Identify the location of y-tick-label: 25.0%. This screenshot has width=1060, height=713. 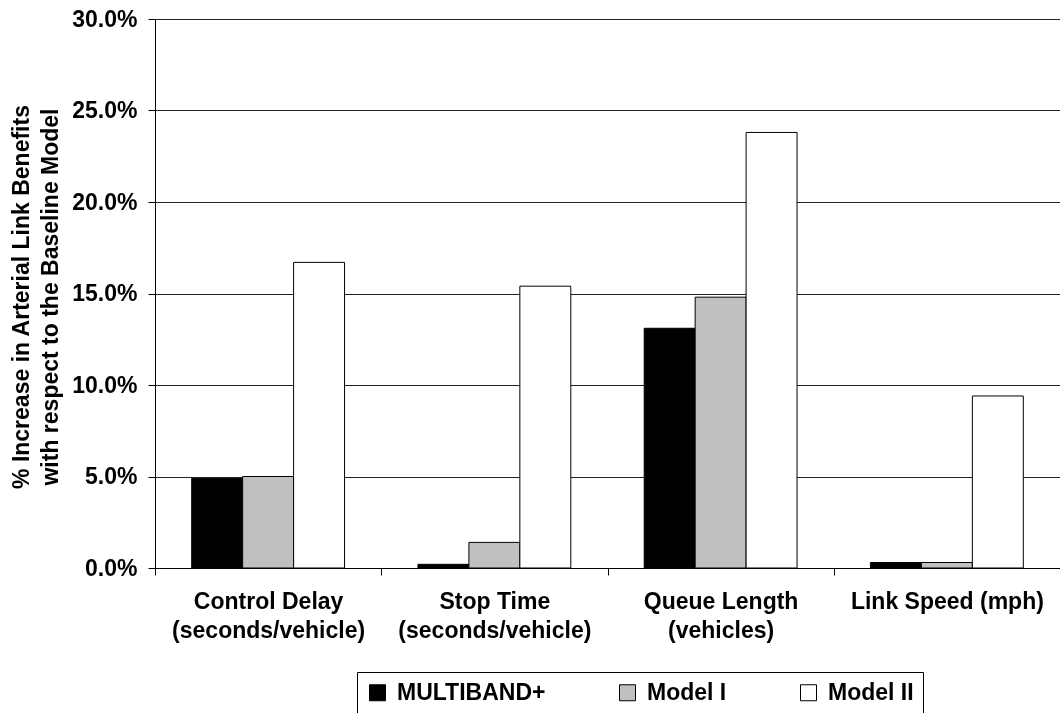
(105, 110).